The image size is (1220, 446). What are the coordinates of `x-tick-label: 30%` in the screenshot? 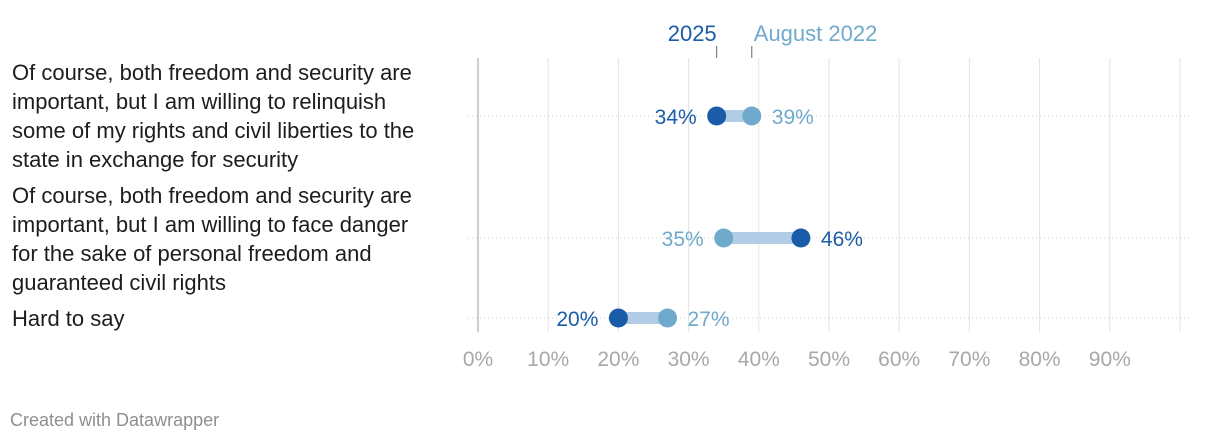 It's located at (689, 359).